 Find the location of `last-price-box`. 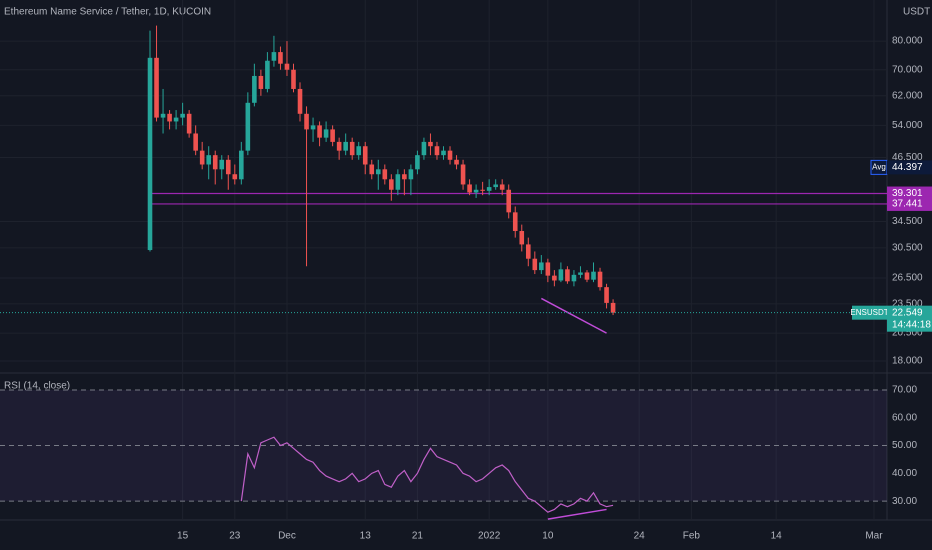

last-price-box is located at coordinates (909, 318).